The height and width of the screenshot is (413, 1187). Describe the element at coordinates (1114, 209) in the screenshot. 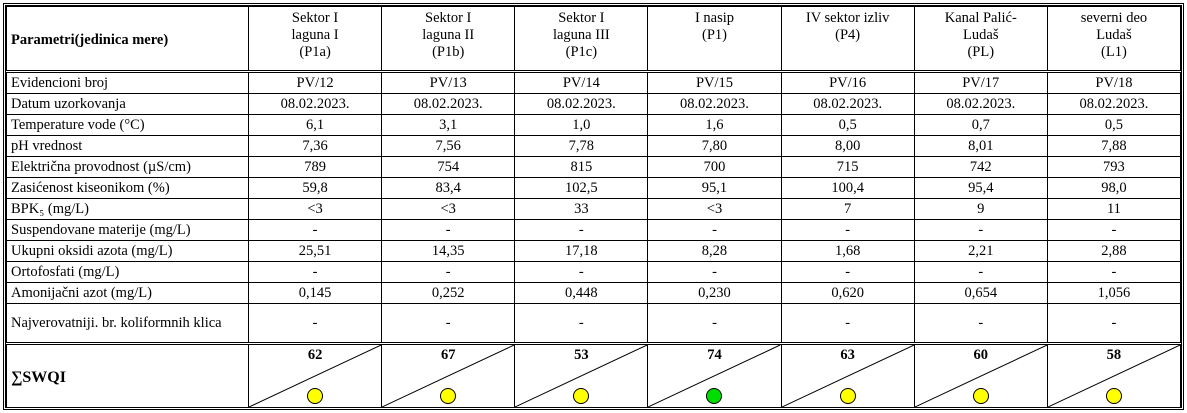

I see `value-cell: 11` at that location.